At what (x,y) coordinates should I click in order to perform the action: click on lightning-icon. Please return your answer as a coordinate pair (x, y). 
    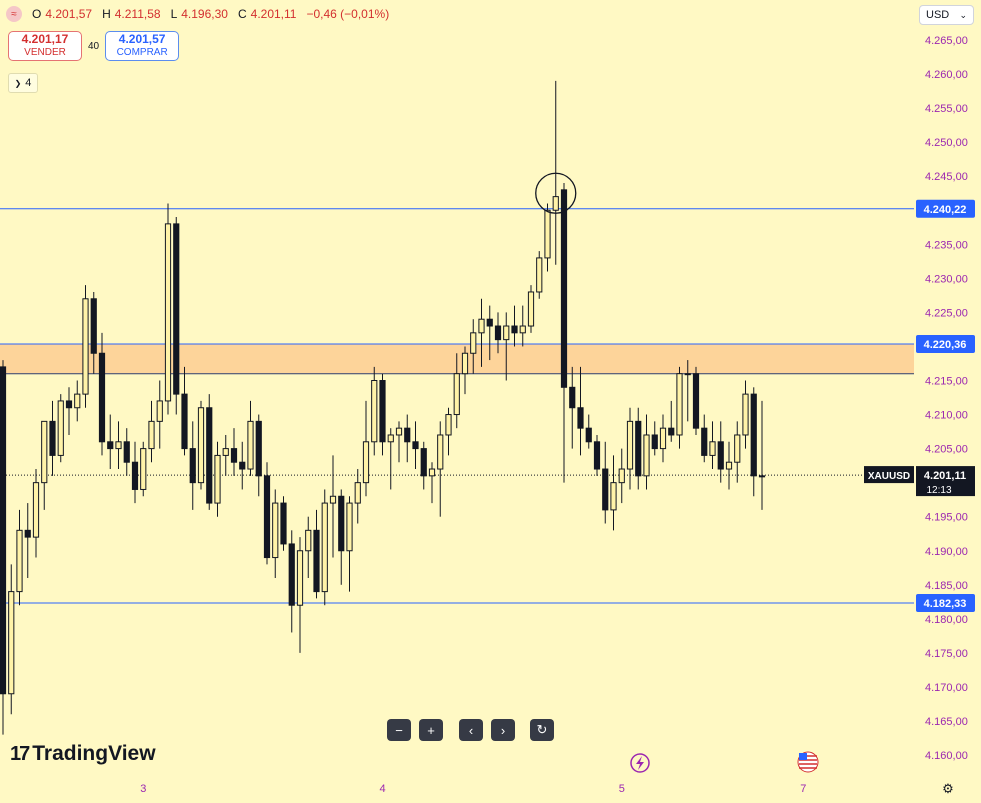
    Looking at the image, I should click on (640, 763).